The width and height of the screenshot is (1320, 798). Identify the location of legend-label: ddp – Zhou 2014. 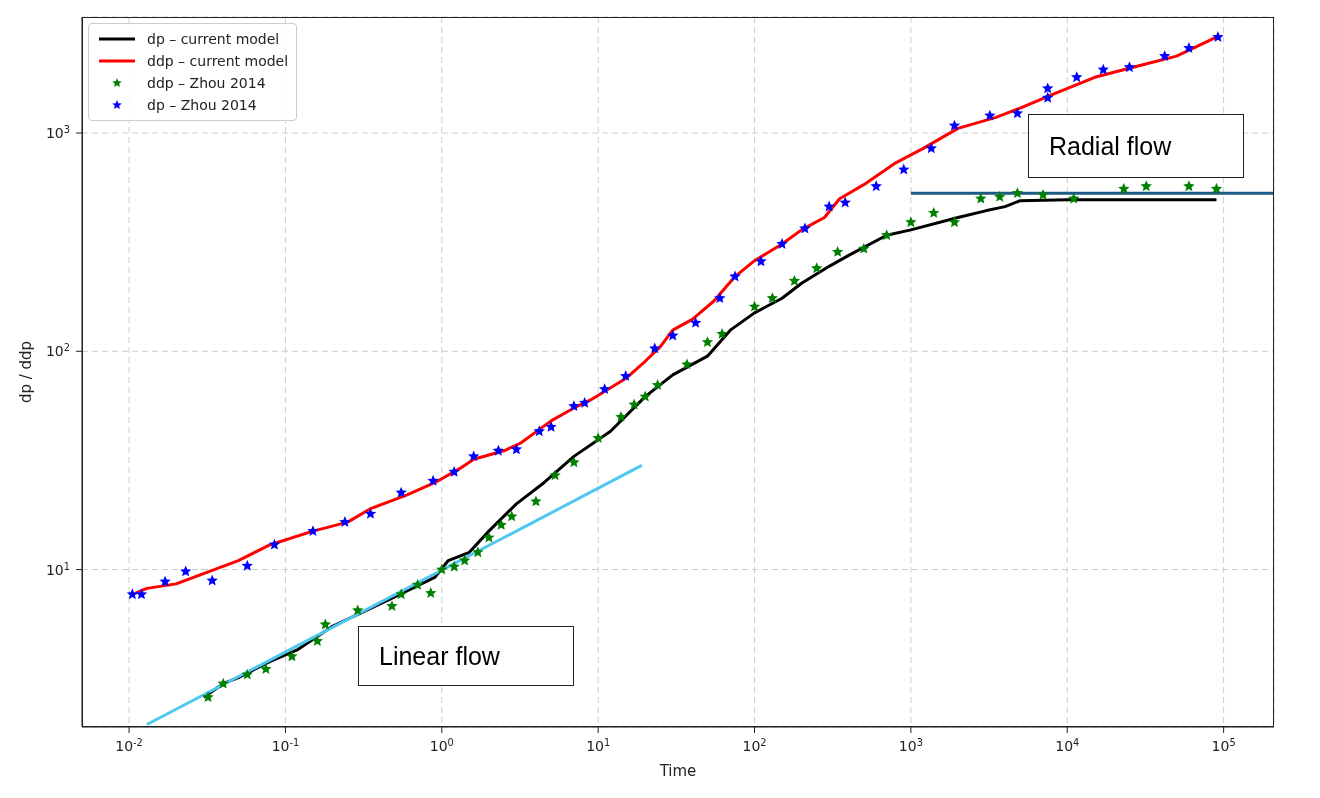
(206, 83).